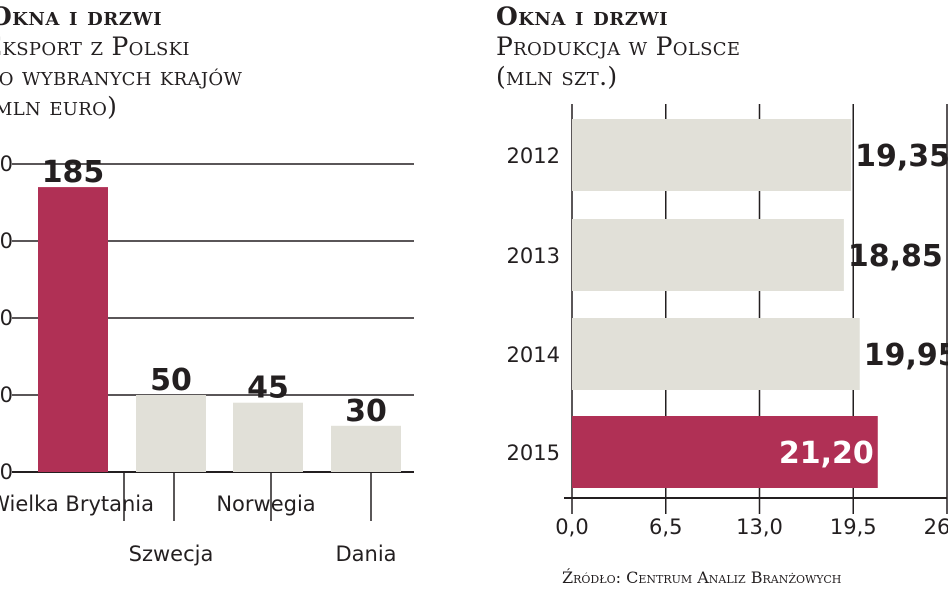 The width and height of the screenshot is (948, 593). I want to click on source-note: Źródło: Centrum Analiz Branżowych, so click(702, 577).